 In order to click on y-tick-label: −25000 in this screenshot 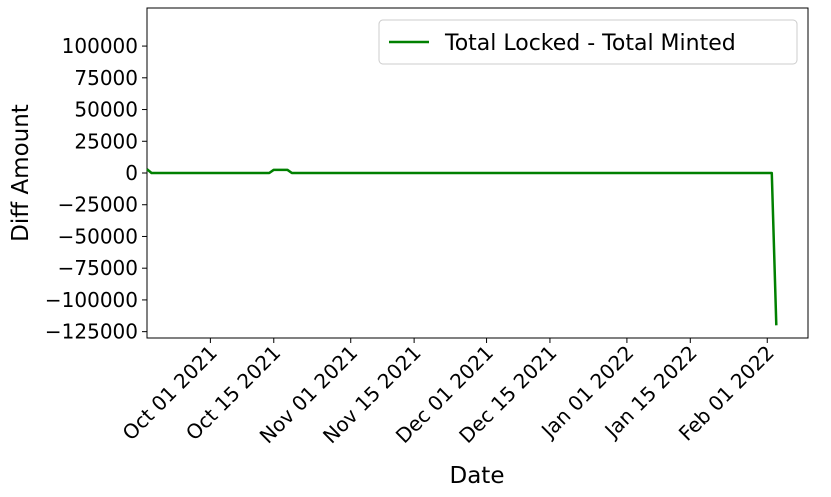, I will do `click(98, 205)`.